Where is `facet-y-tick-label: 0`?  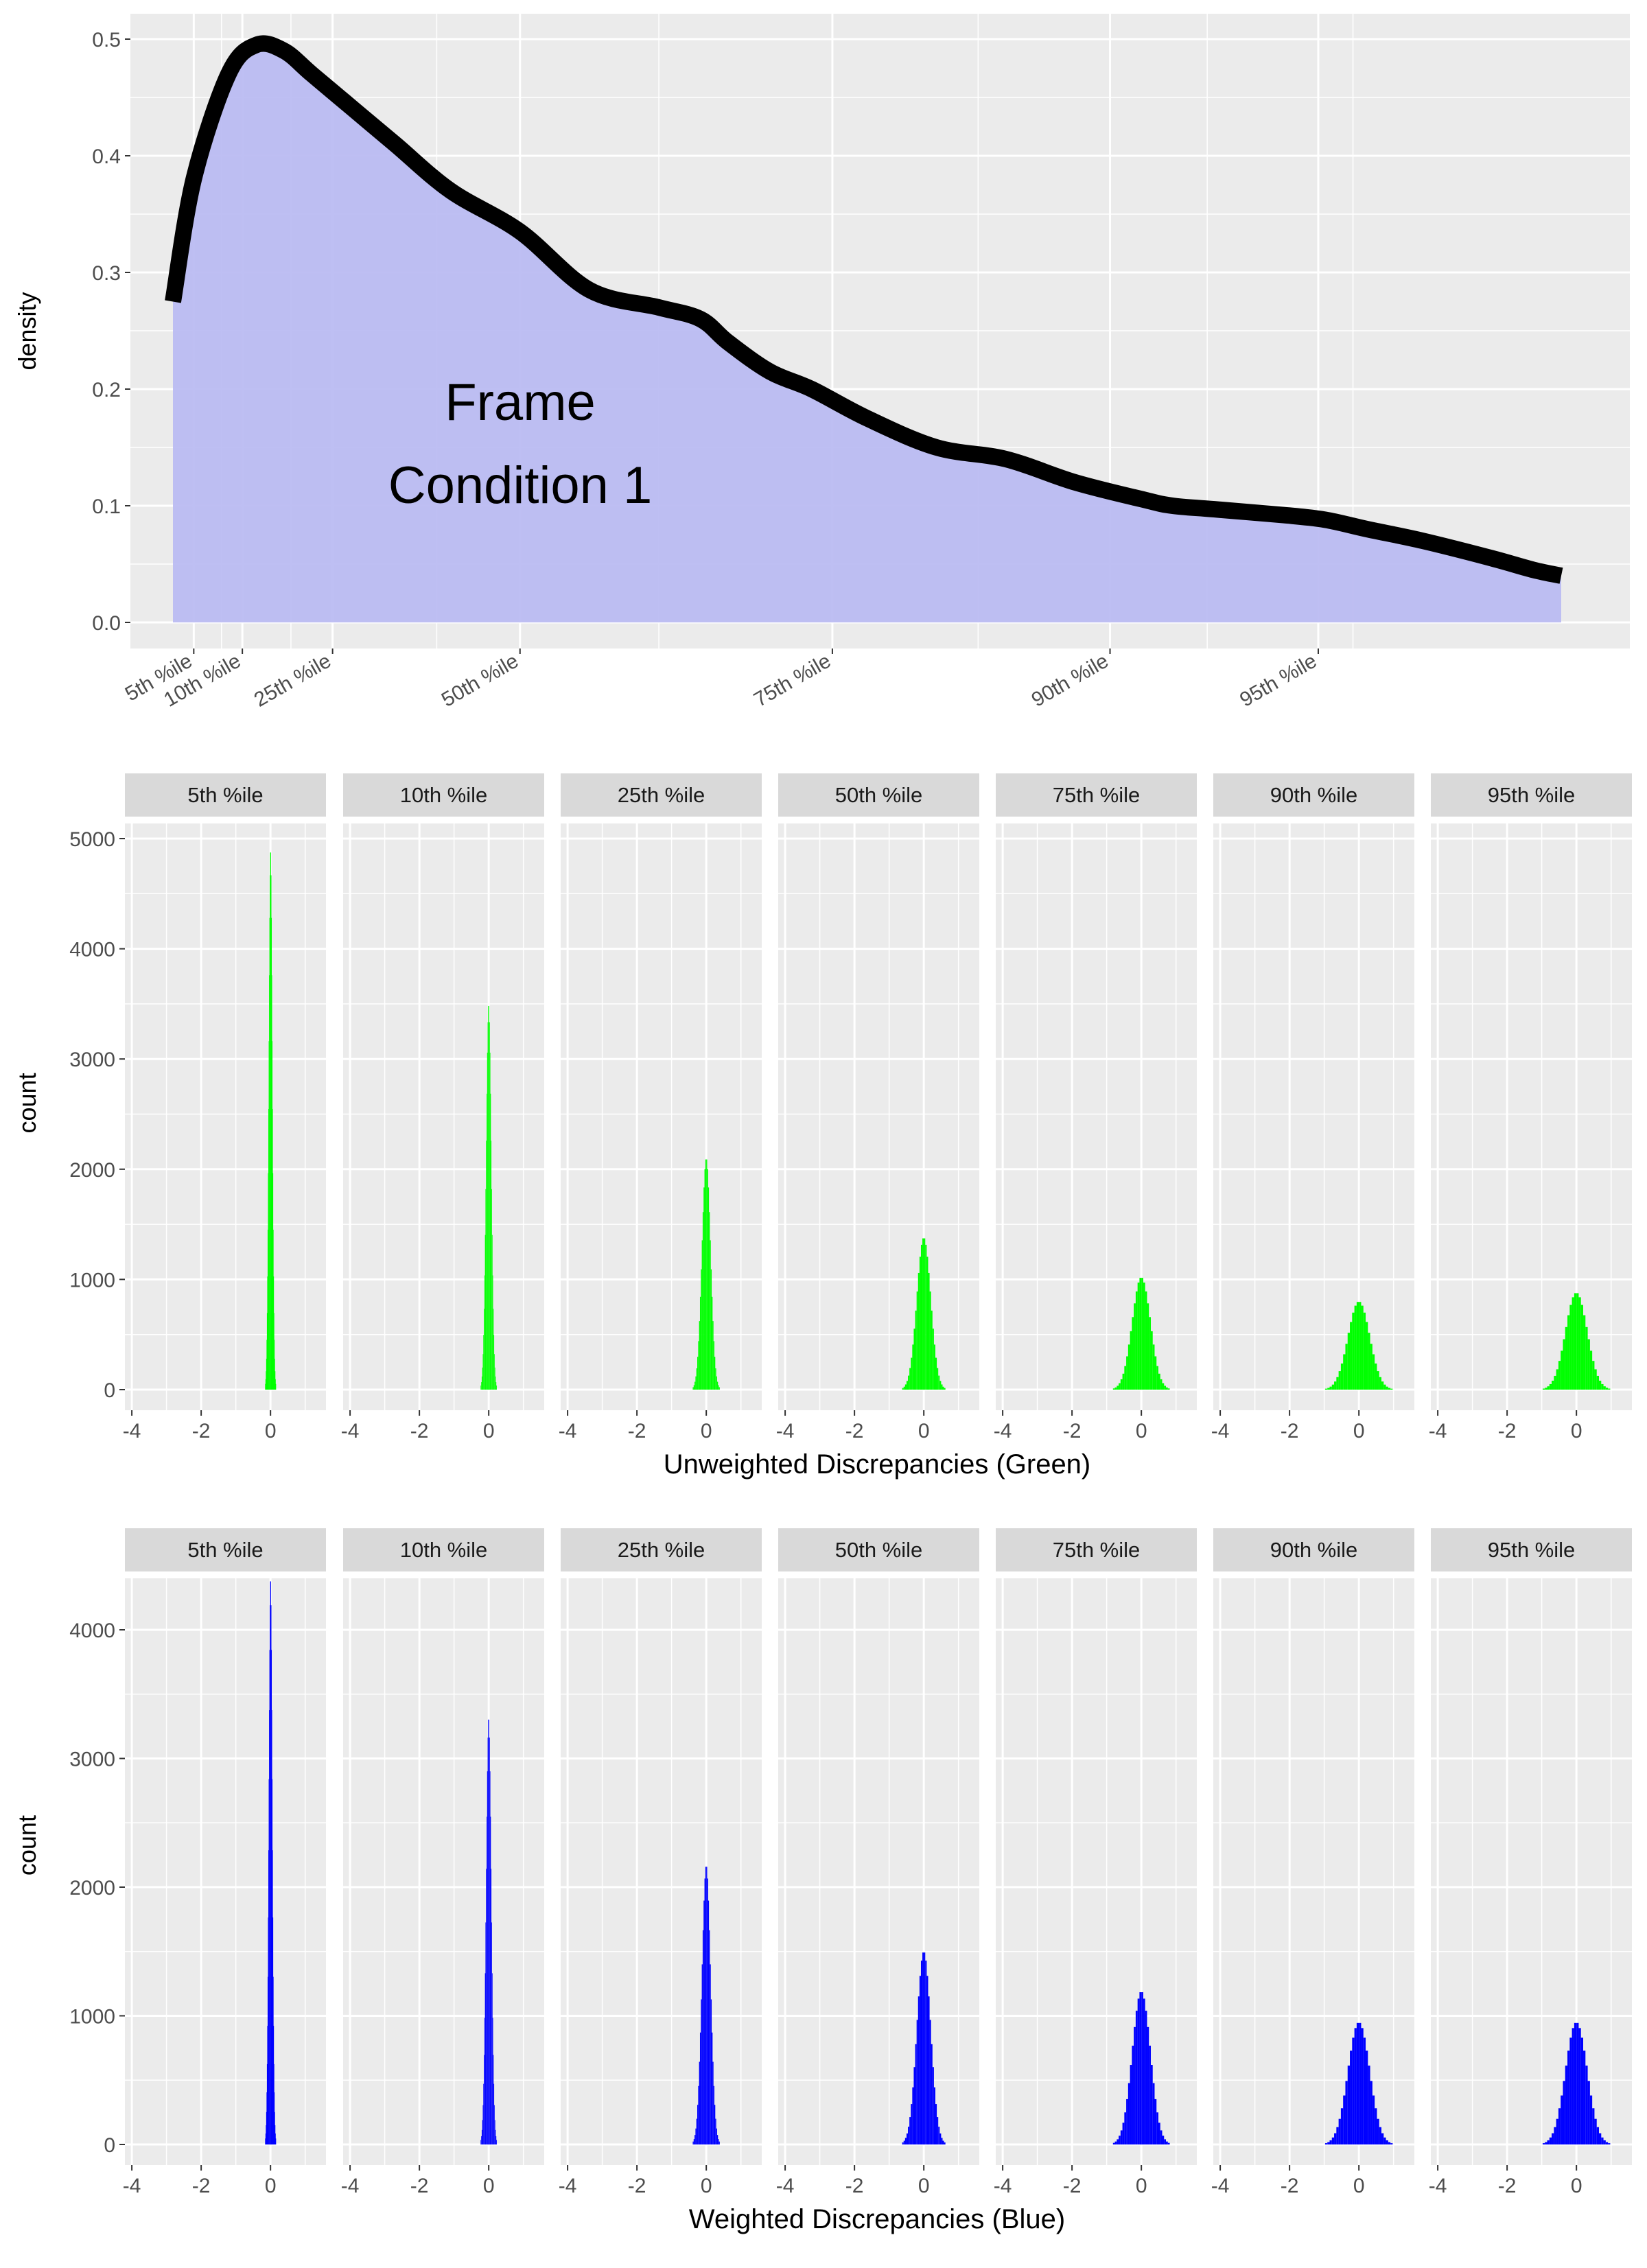 facet-y-tick-label: 0 is located at coordinates (109, 1390).